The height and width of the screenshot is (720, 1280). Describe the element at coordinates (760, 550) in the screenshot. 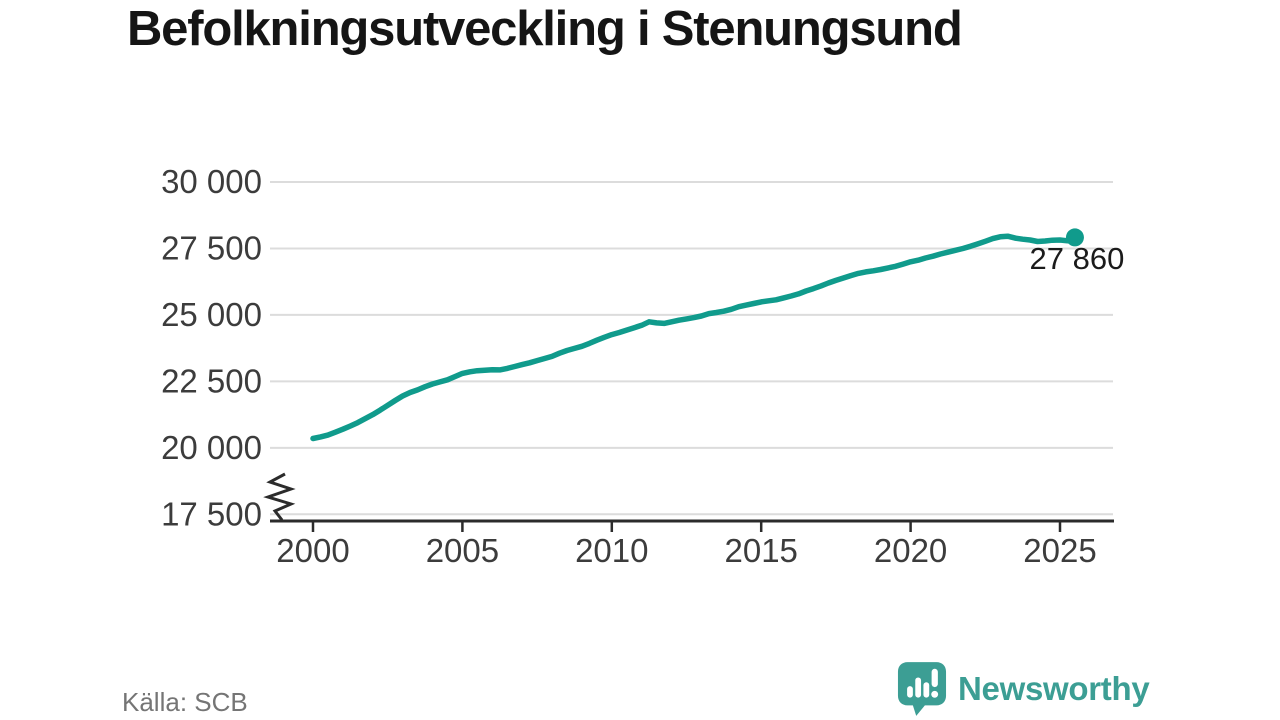

I see `x-axis-label: 2015` at that location.